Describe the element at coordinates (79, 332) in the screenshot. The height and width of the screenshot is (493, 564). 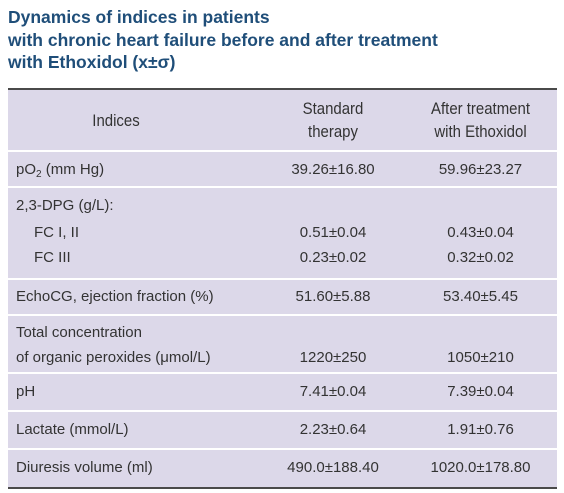
I see `peroxides-label-line1: Total concentration` at that location.